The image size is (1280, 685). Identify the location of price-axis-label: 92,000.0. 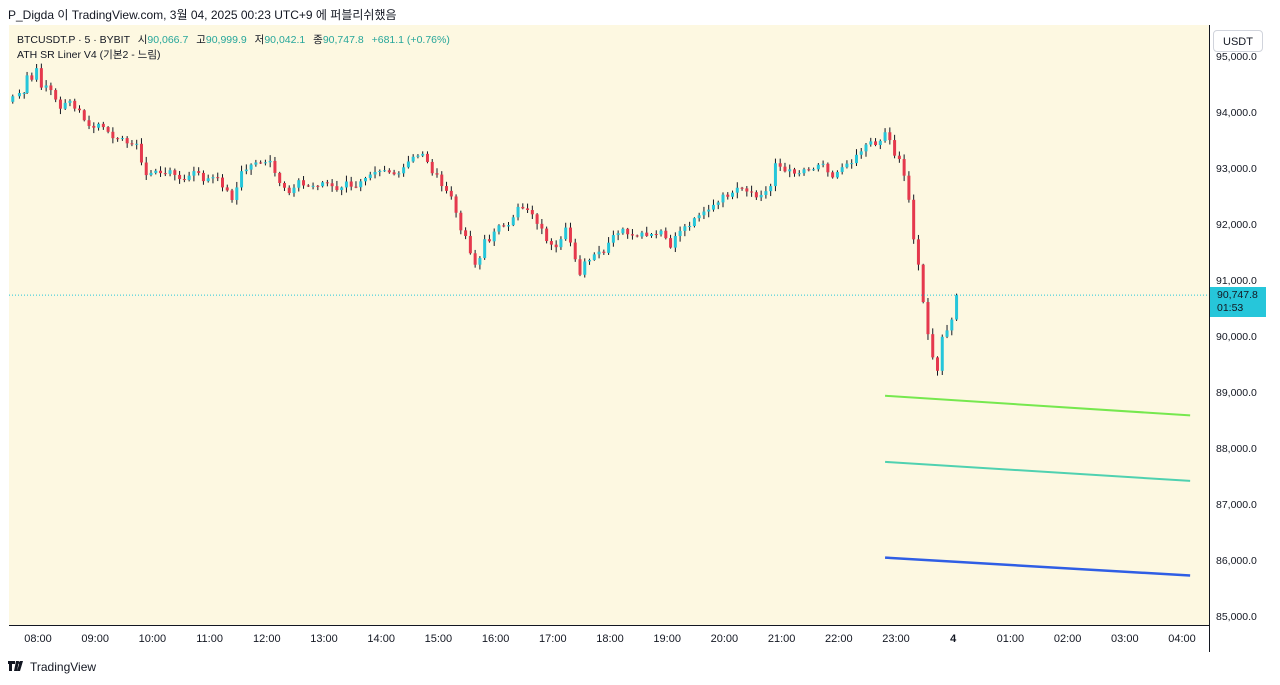
(1236, 225).